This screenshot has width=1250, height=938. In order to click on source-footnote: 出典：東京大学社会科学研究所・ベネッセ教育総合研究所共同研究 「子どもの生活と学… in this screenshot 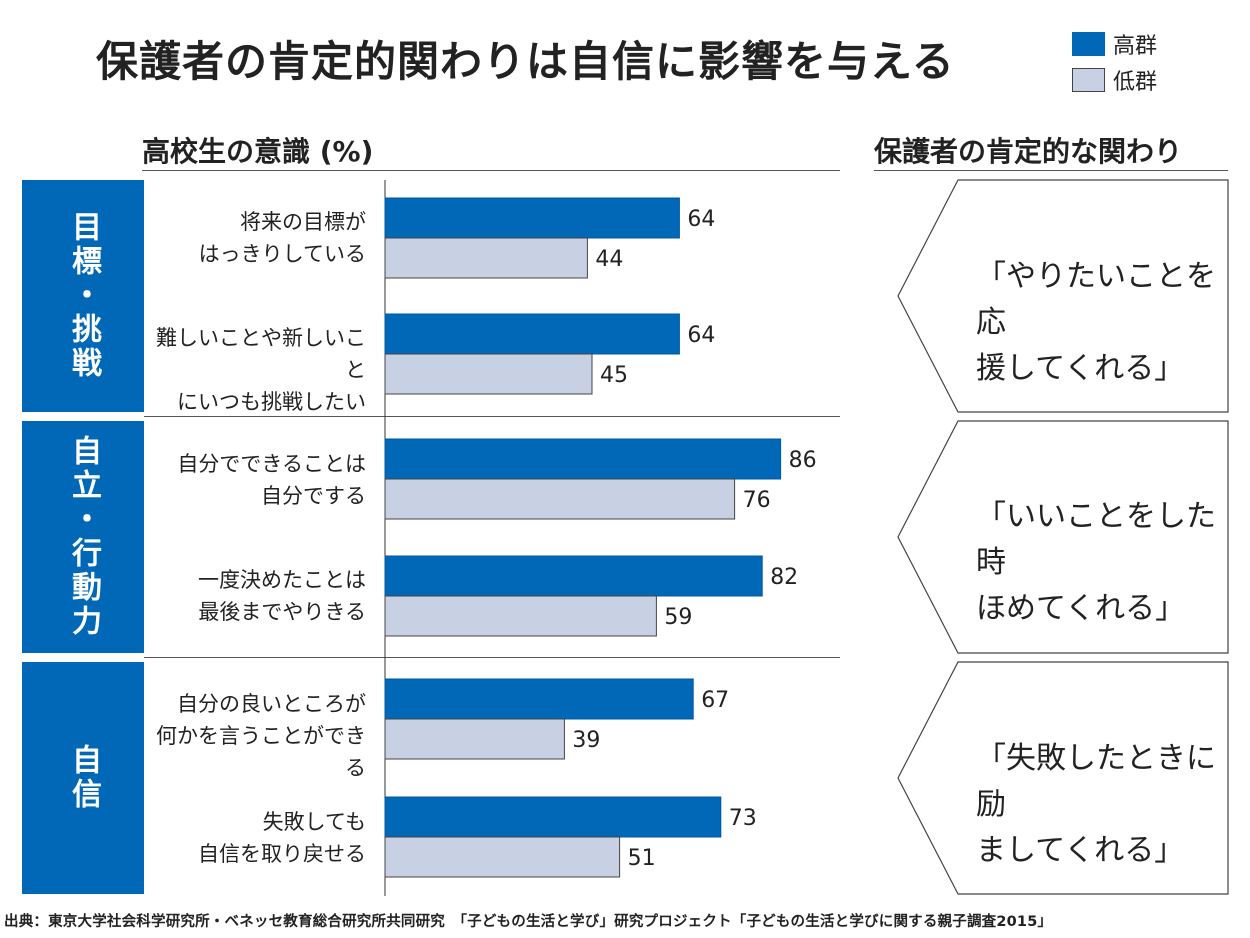, I will do `click(528, 922)`.